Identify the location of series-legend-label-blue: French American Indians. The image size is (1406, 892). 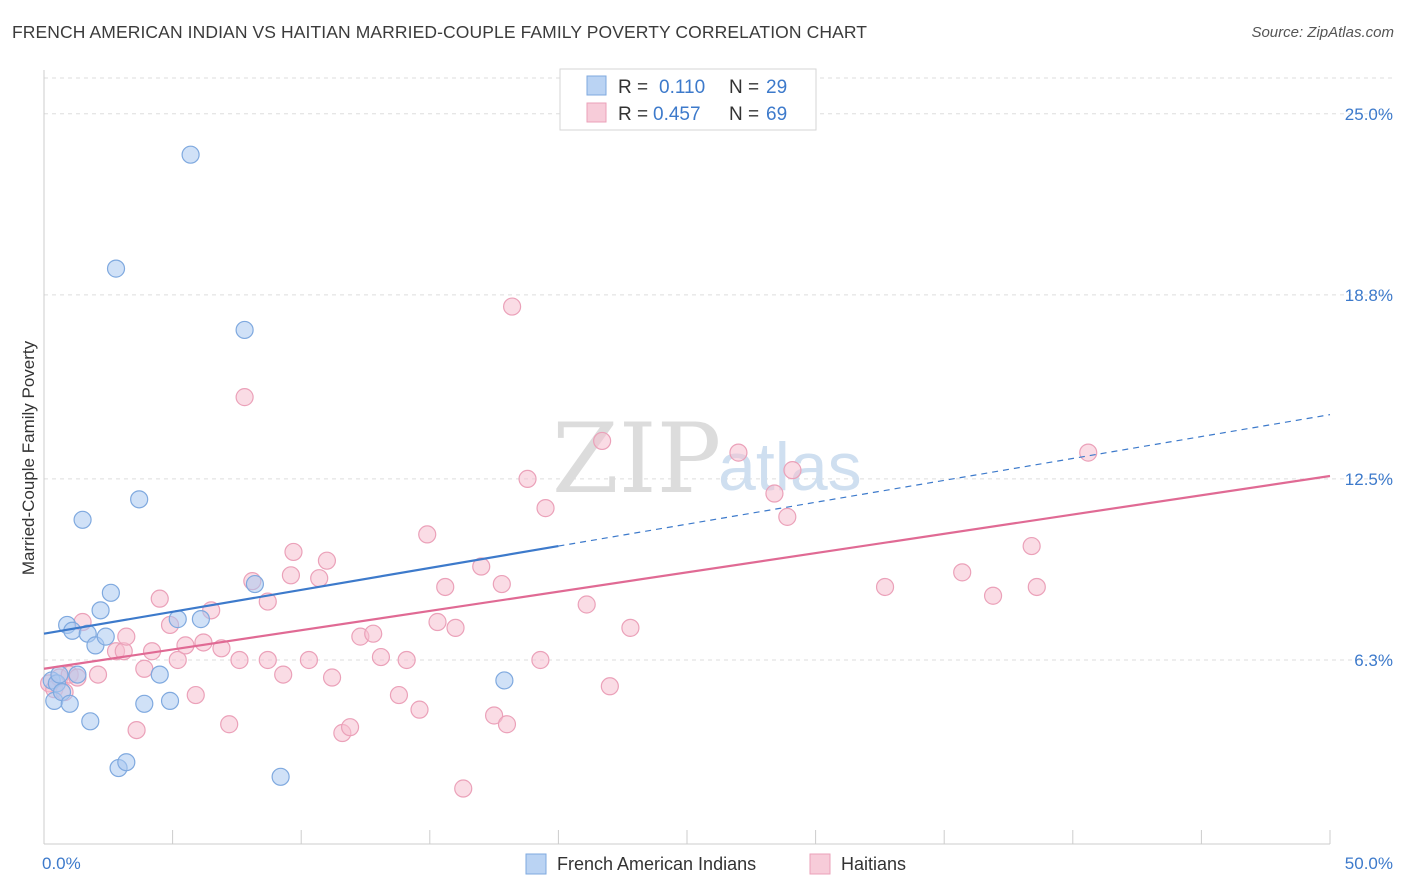
(656, 864).